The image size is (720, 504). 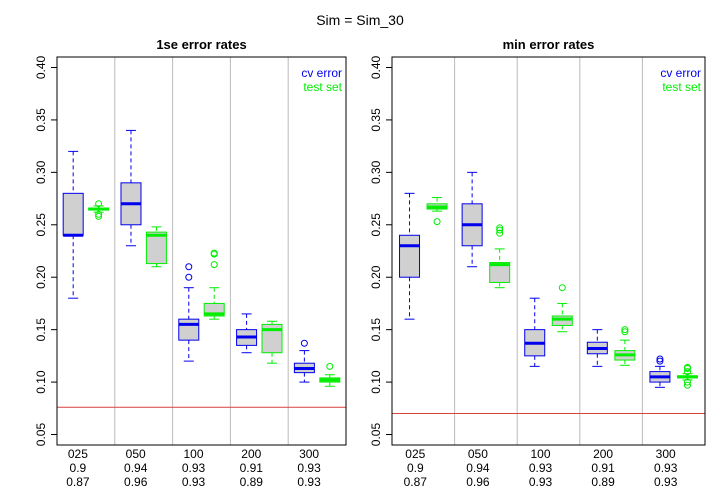 What do you see at coordinates (549, 44) in the screenshot?
I see `panel-title: min error rates` at bounding box center [549, 44].